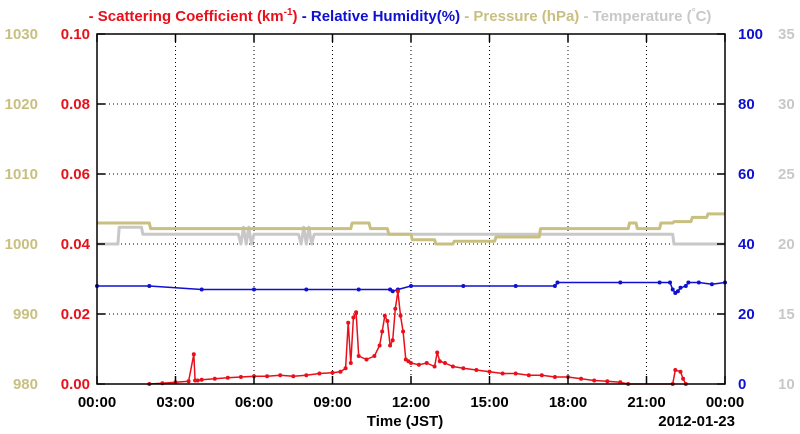 The height and width of the screenshot is (434, 800). I want to click on humidity-axis-labels: 0 20 40 60 80 100, so click(750, 209).